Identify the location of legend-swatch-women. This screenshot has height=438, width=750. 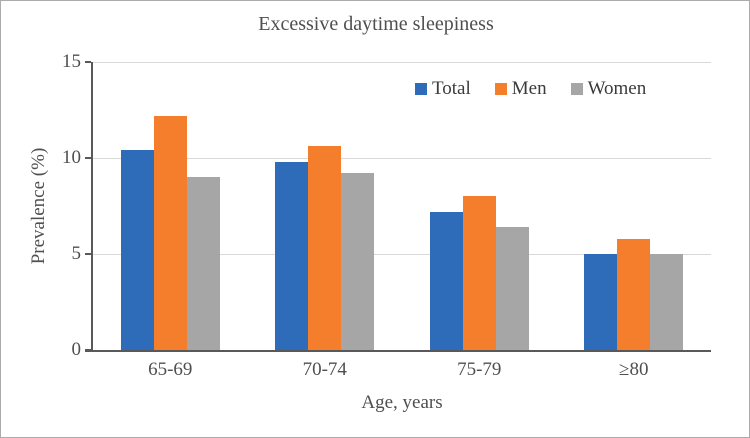
(576, 89).